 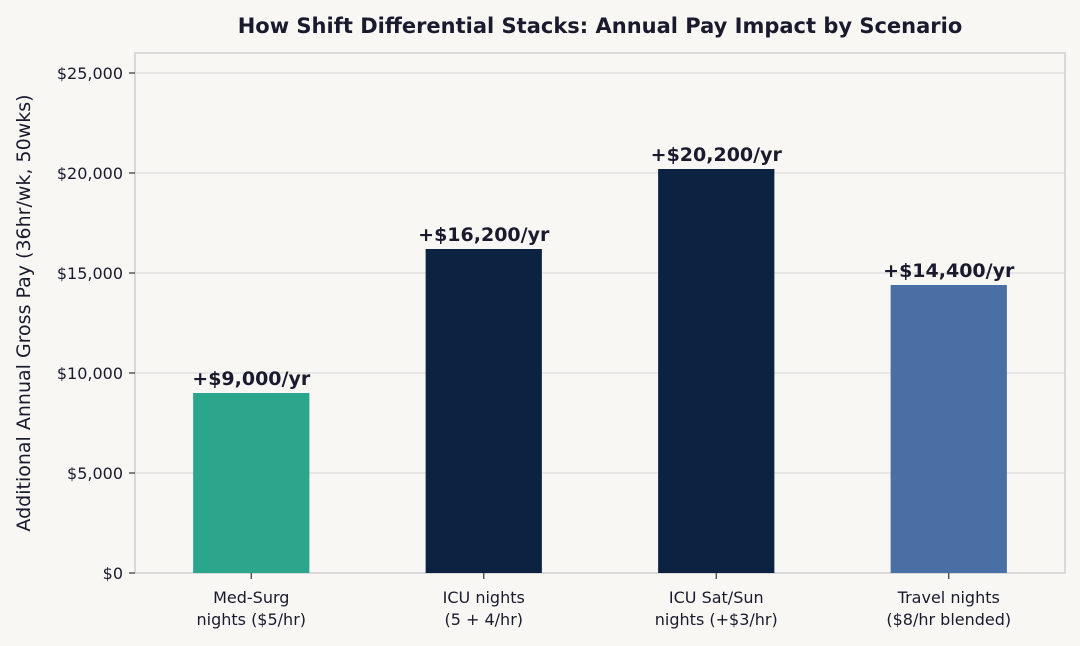 I want to click on x-tick-label: ICU nights, so click(x=484, y=597).